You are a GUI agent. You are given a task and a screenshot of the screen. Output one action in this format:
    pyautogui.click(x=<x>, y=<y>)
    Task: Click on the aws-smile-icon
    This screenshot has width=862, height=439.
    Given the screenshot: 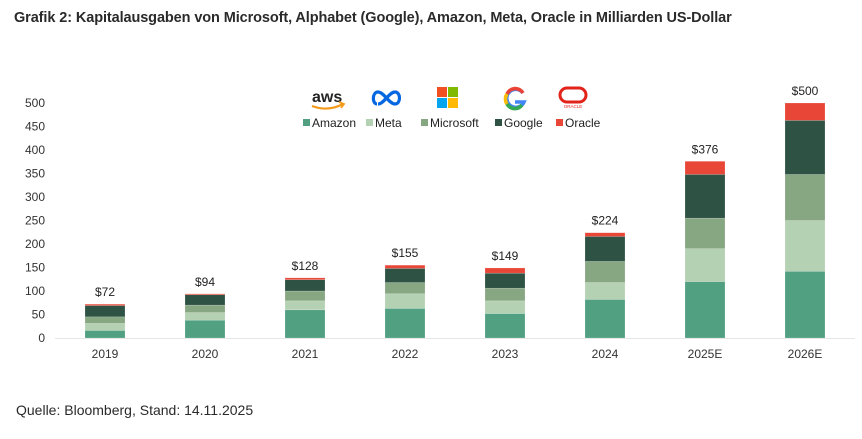 What is the action you would take?
    pyautogui.click(x=327, y=106)
    